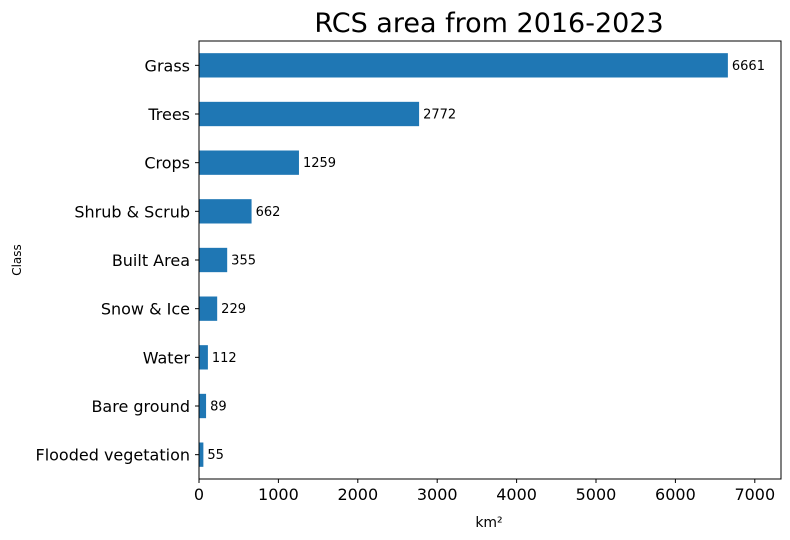 This screenshot has height=540, width=790. What do you see at coordinates (488, 523) in the screenshot?
I see `x-axis-label: km²` at bounding box center [488, 523].